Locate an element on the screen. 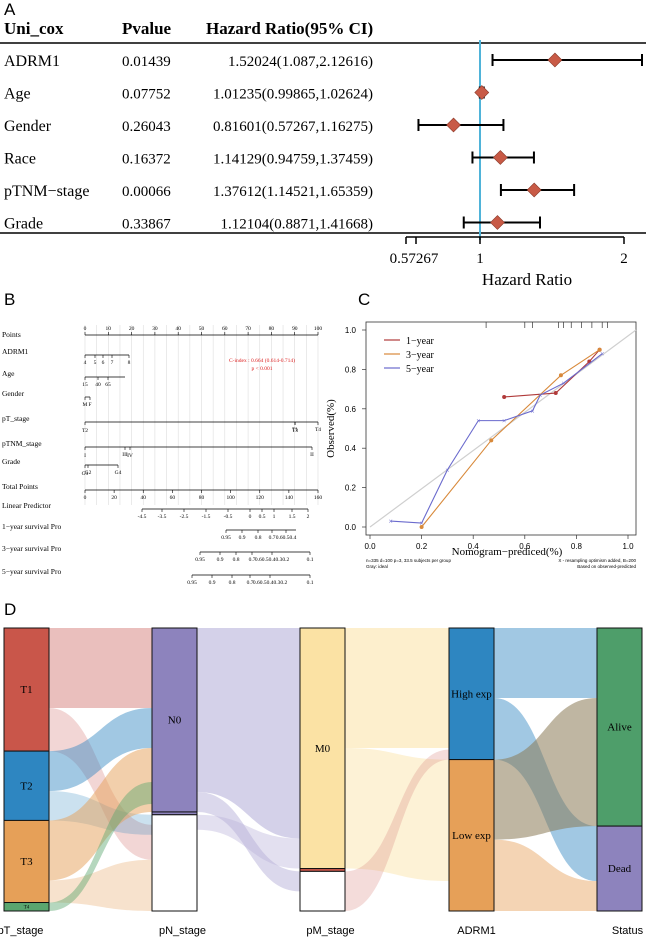 The height and width of the screenshot is (937, 646). panel-a-label: A is located at coordinates (10, 9).